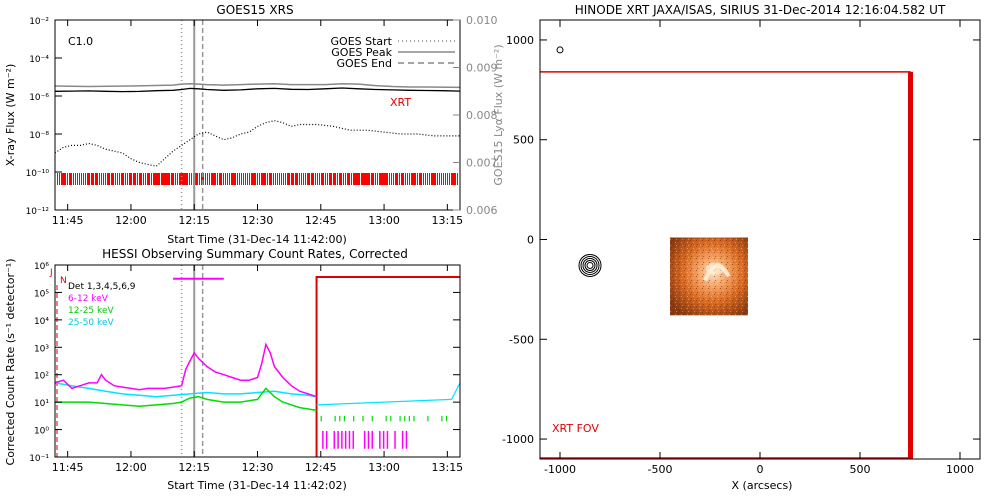 The height and width of the screenshot is (500, 1000). What do you see at coordinates (575, 428) in the screenshot?
I see `xrt-fov-label: XRT FOV` at bounding box center [575, 428].